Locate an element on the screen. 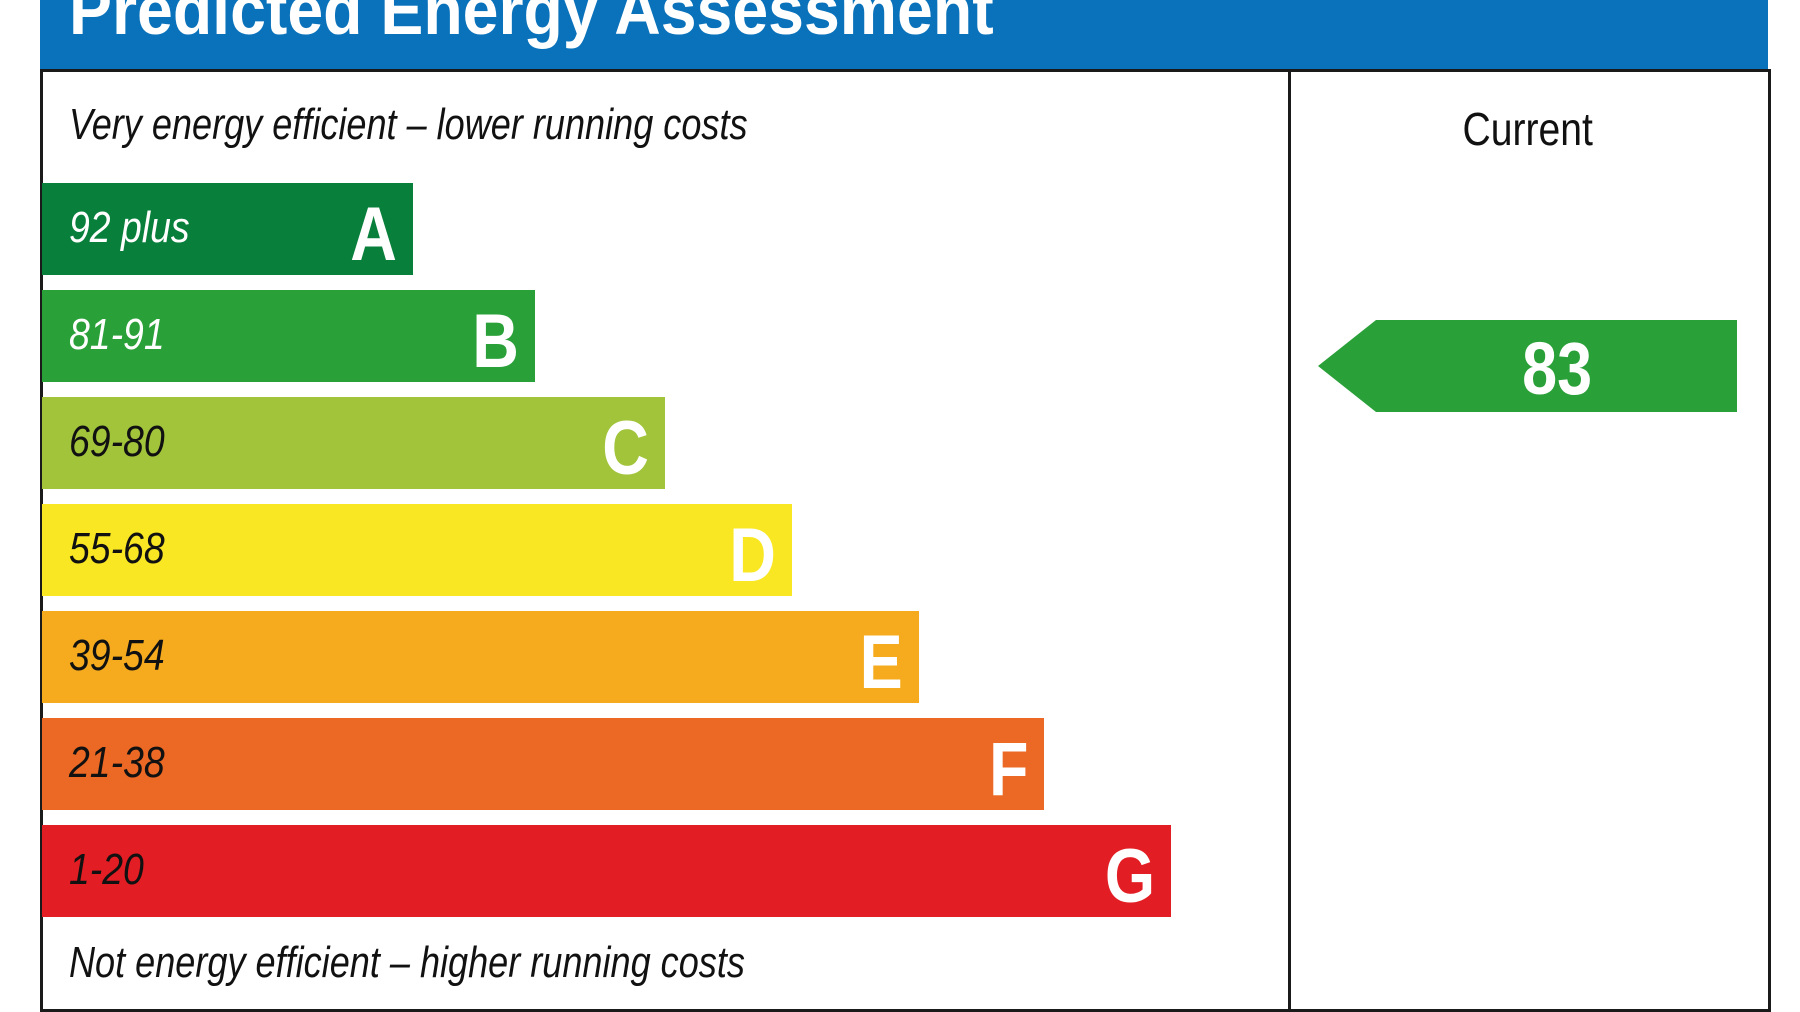 The height and width of the screenshot is (1012, 1800). band-c: 69-80 C is located at coordinates (353, 444).